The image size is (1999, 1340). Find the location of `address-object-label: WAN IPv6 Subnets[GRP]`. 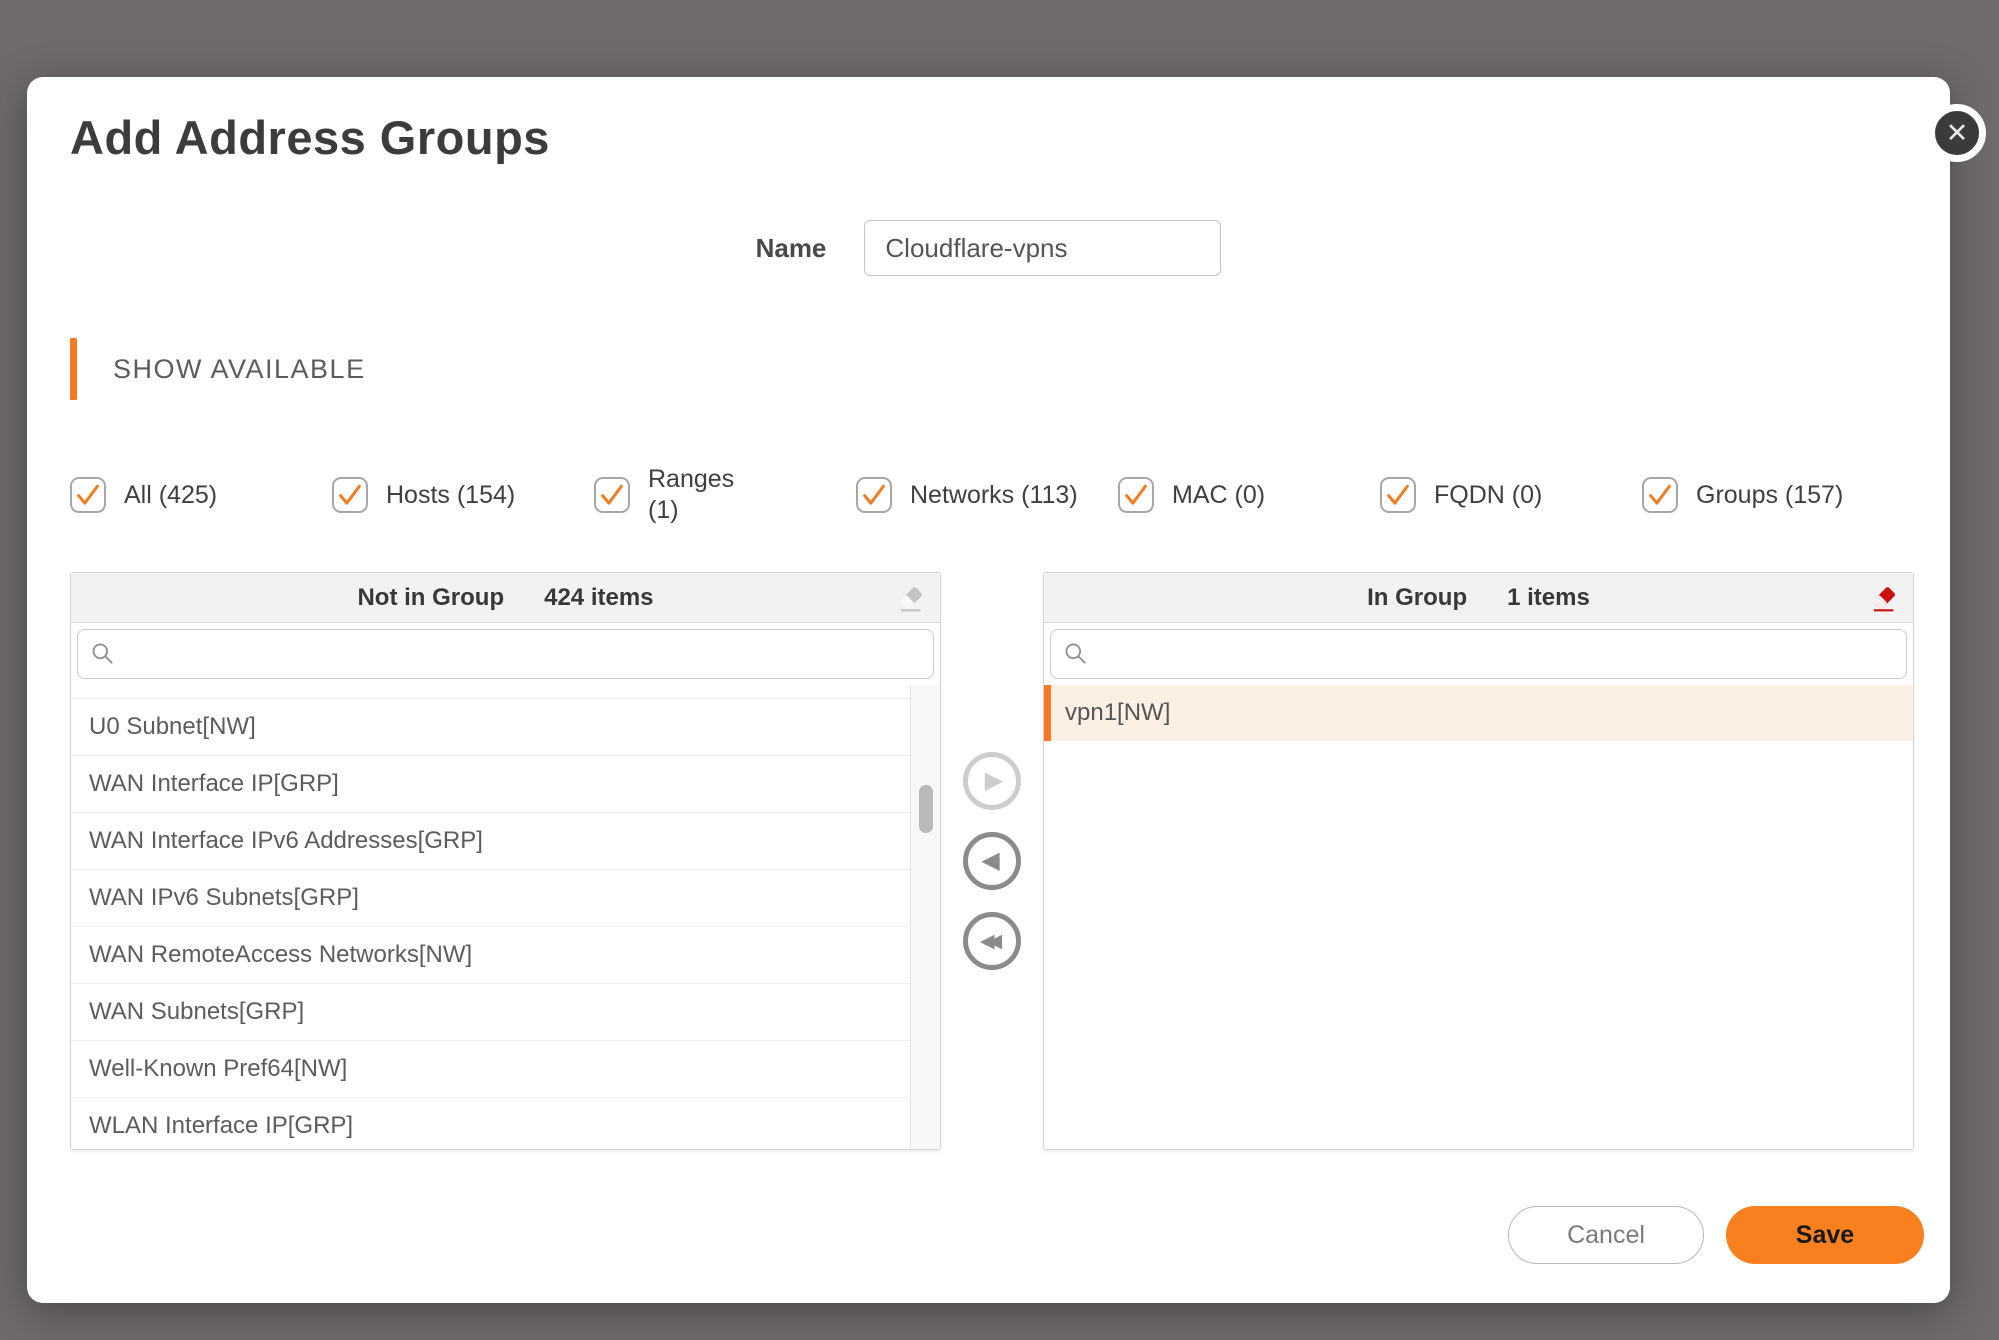

address-object-label: WAN IPv6 Subnets[GRP] is located at coordinates (224, 897).